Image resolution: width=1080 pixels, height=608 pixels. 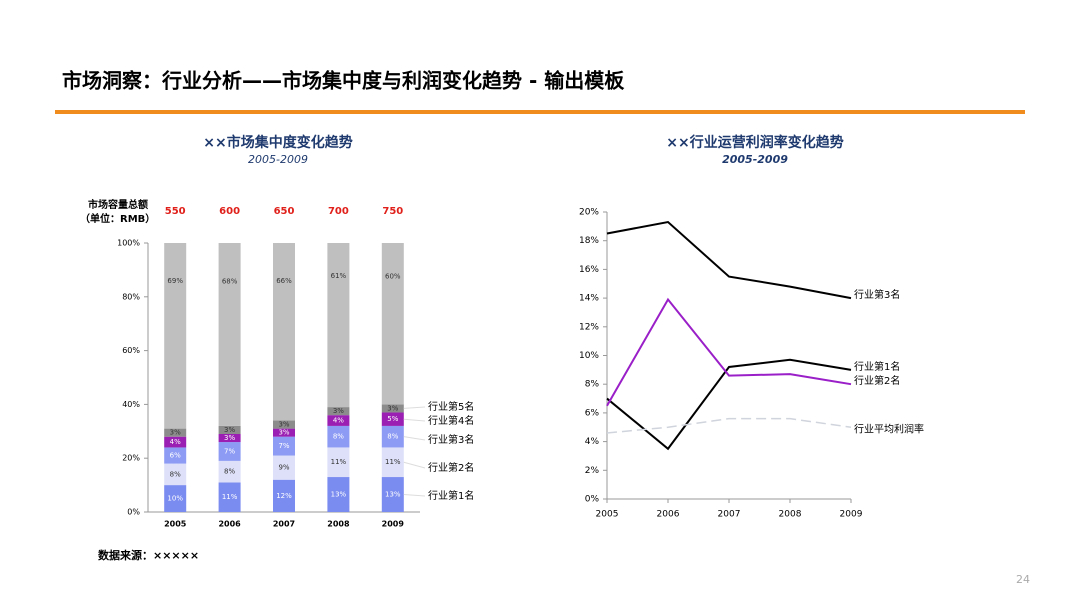 I want to click on value-label: 60%, so click(x=393, y=277).